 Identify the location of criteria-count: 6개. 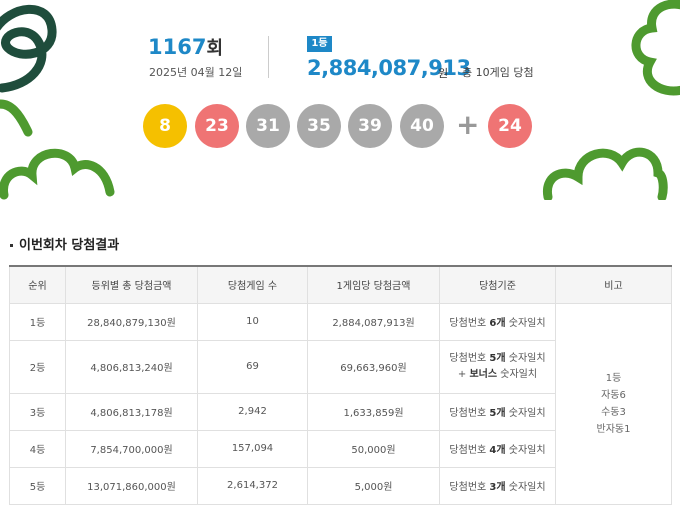
(497, 323).